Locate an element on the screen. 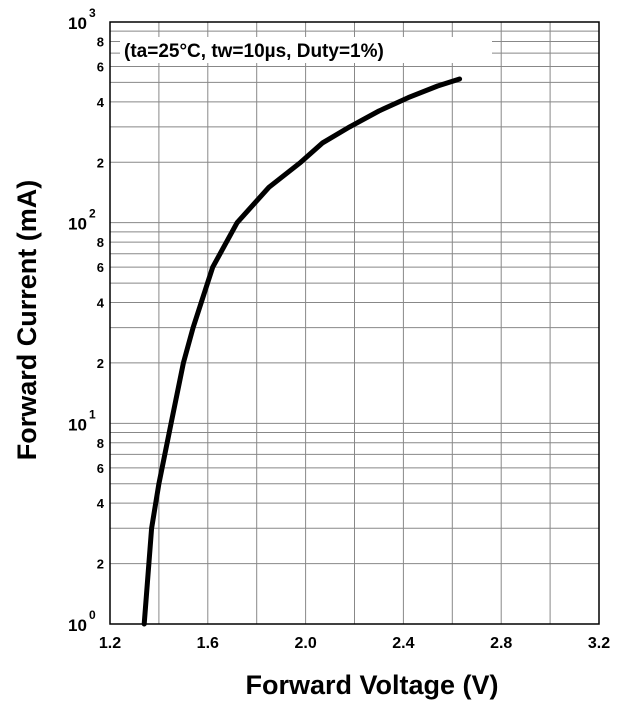  x-tick-label: 1.6 is located at coordinates (208, 643).